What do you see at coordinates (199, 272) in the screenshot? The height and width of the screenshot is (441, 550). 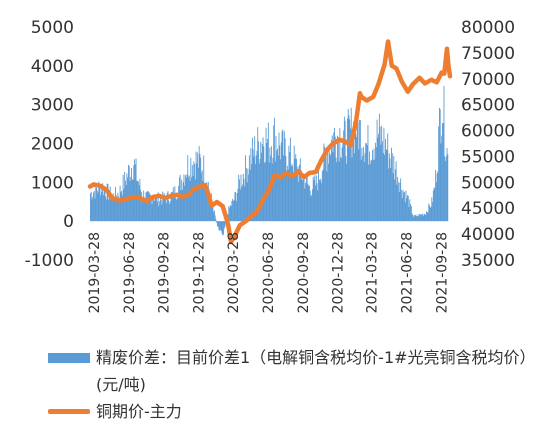 I see `x-tick-label: 2019-12-28` at bounding box center [199, 272].